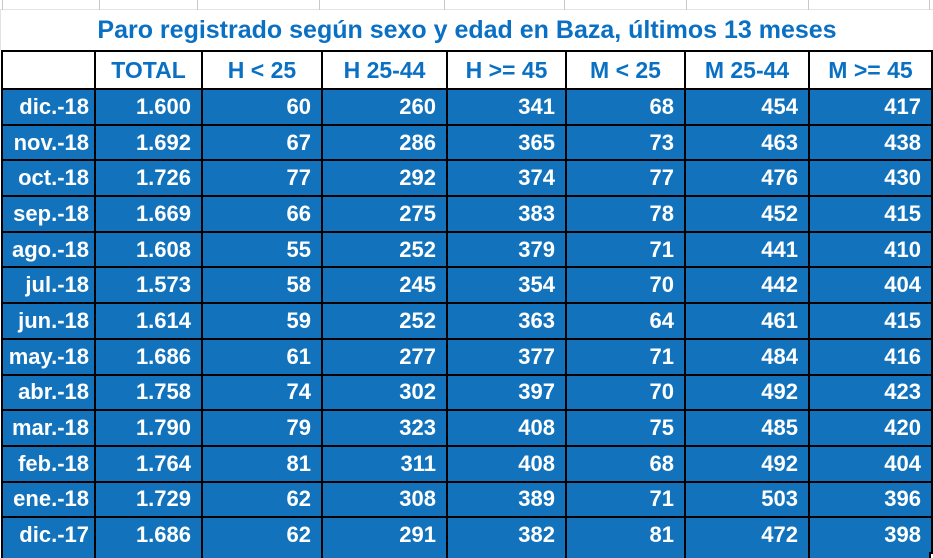  Describe the element at coordinates (262, 214) in the screenshot. I see `data-cell: 66` at that location.